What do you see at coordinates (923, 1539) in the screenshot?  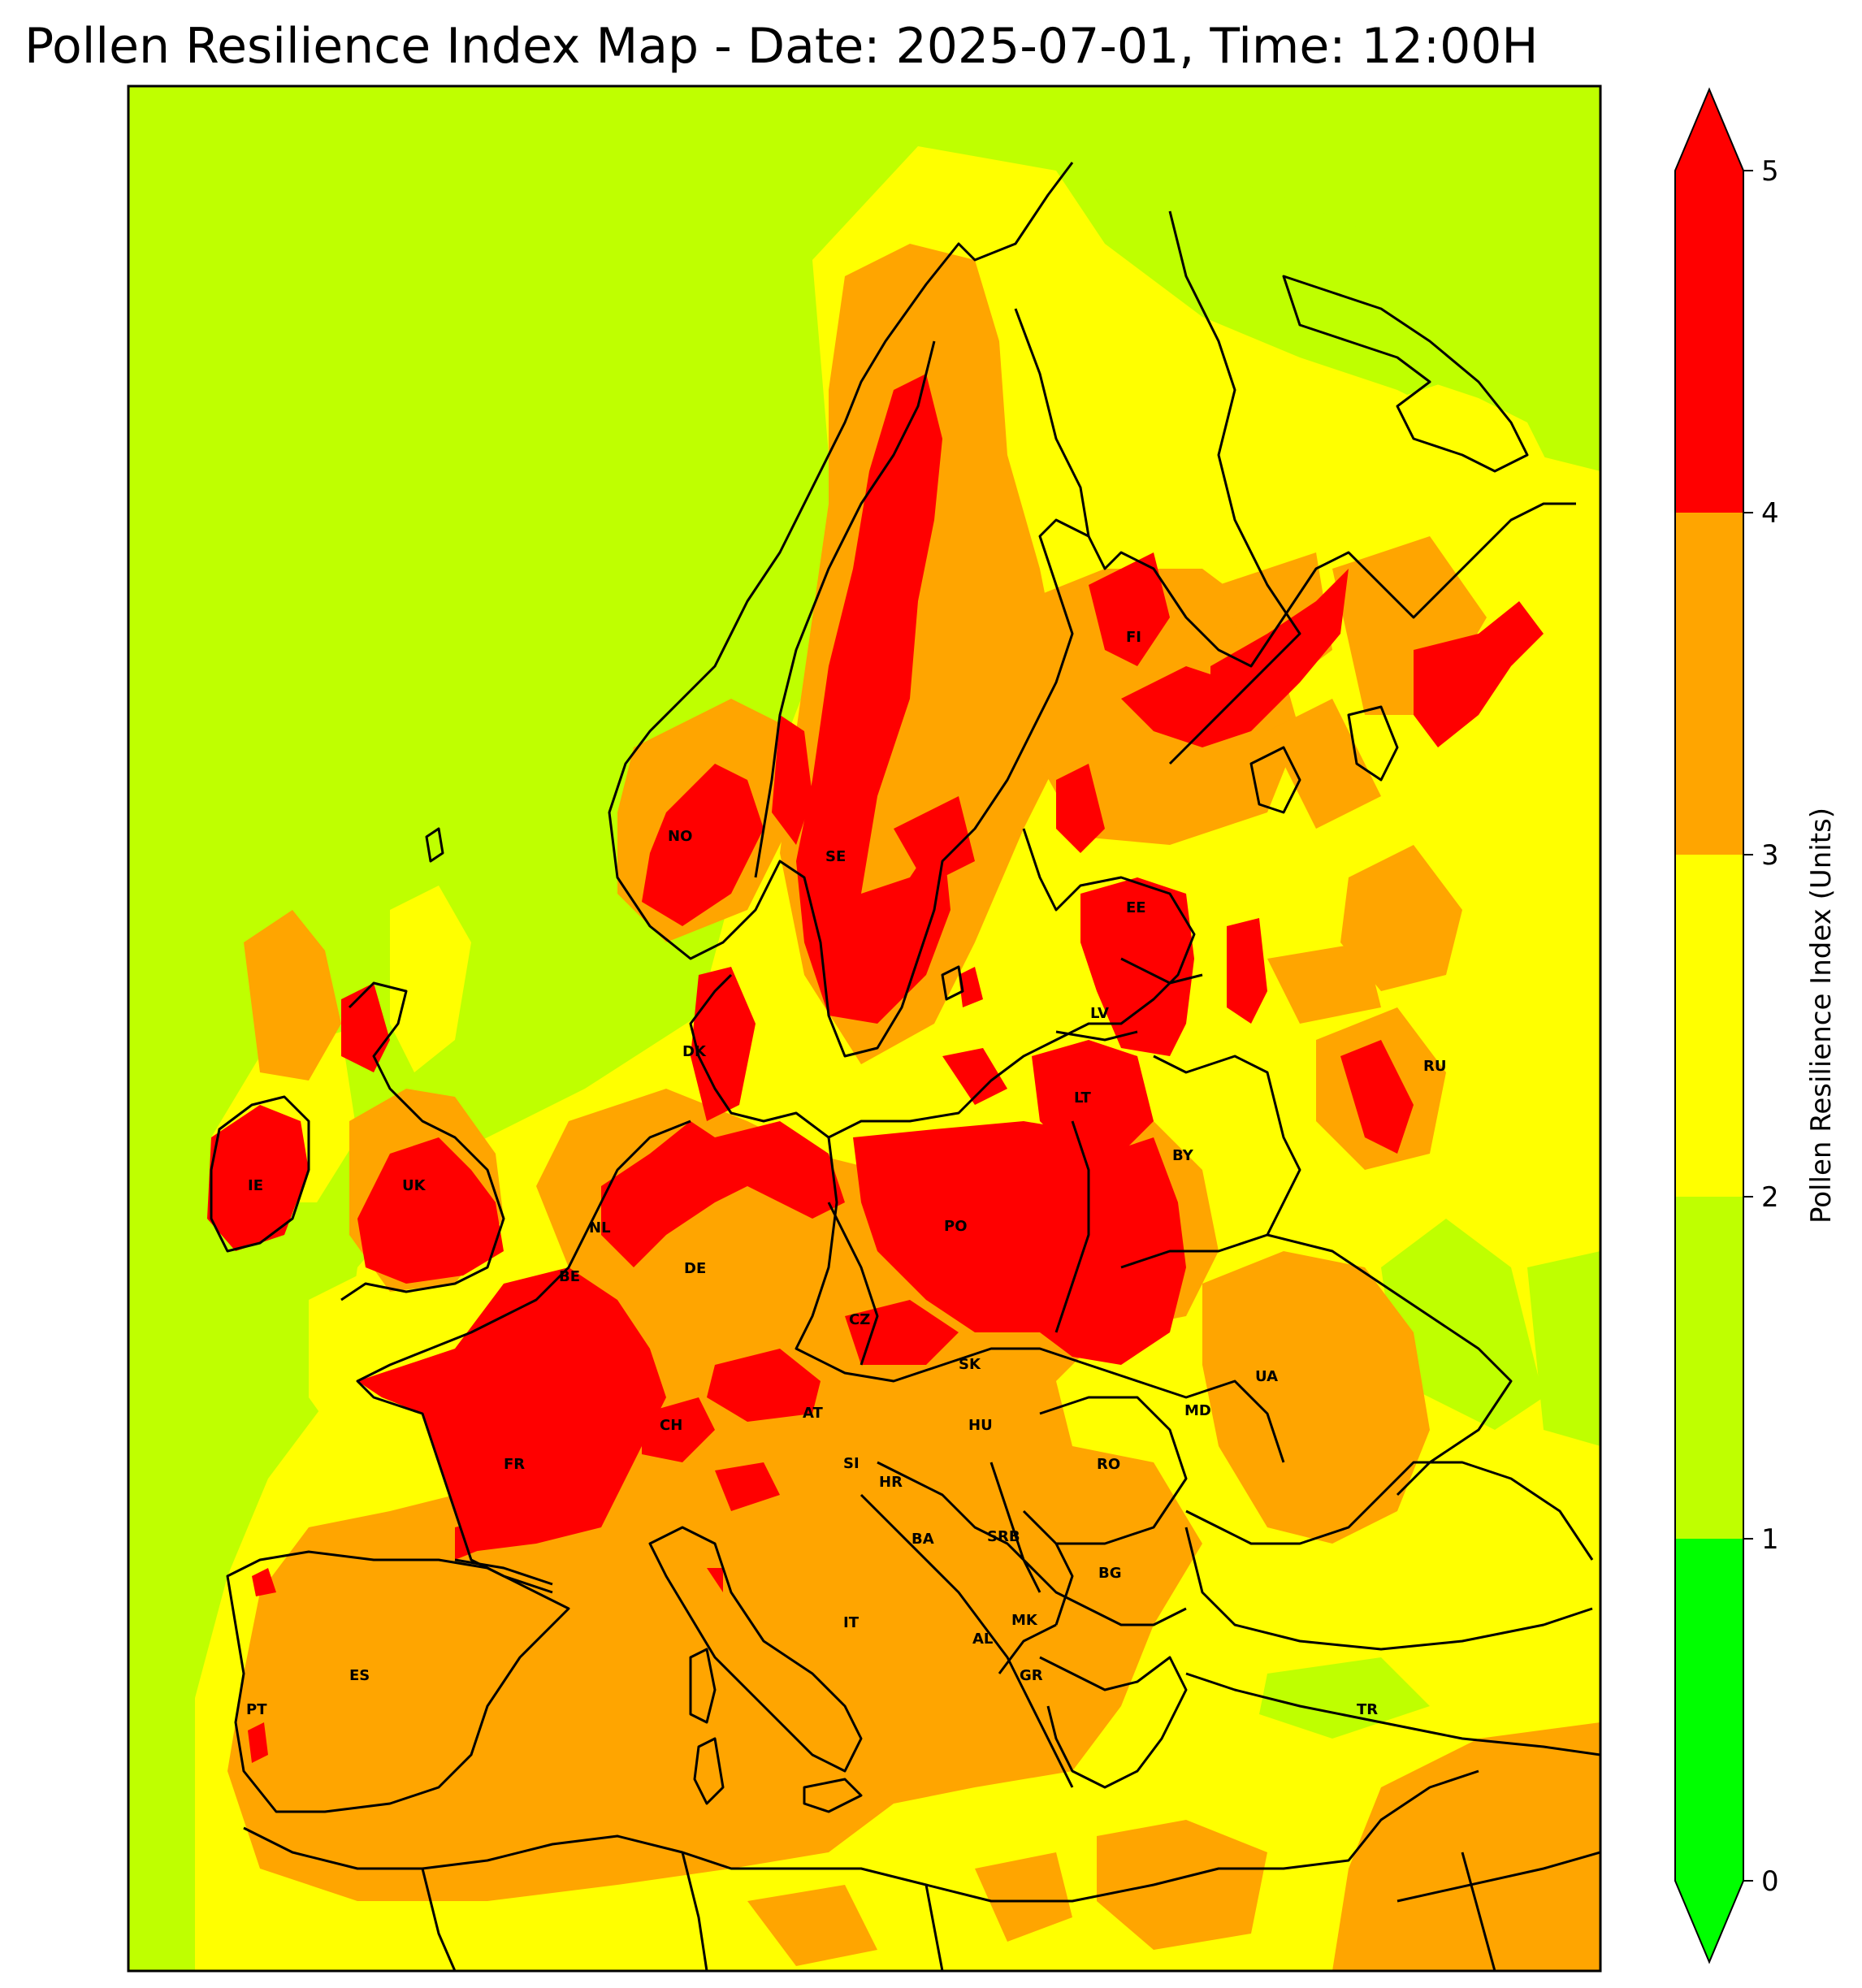 I see `country-code-ba: BA` at bounding box center [923, 1539].